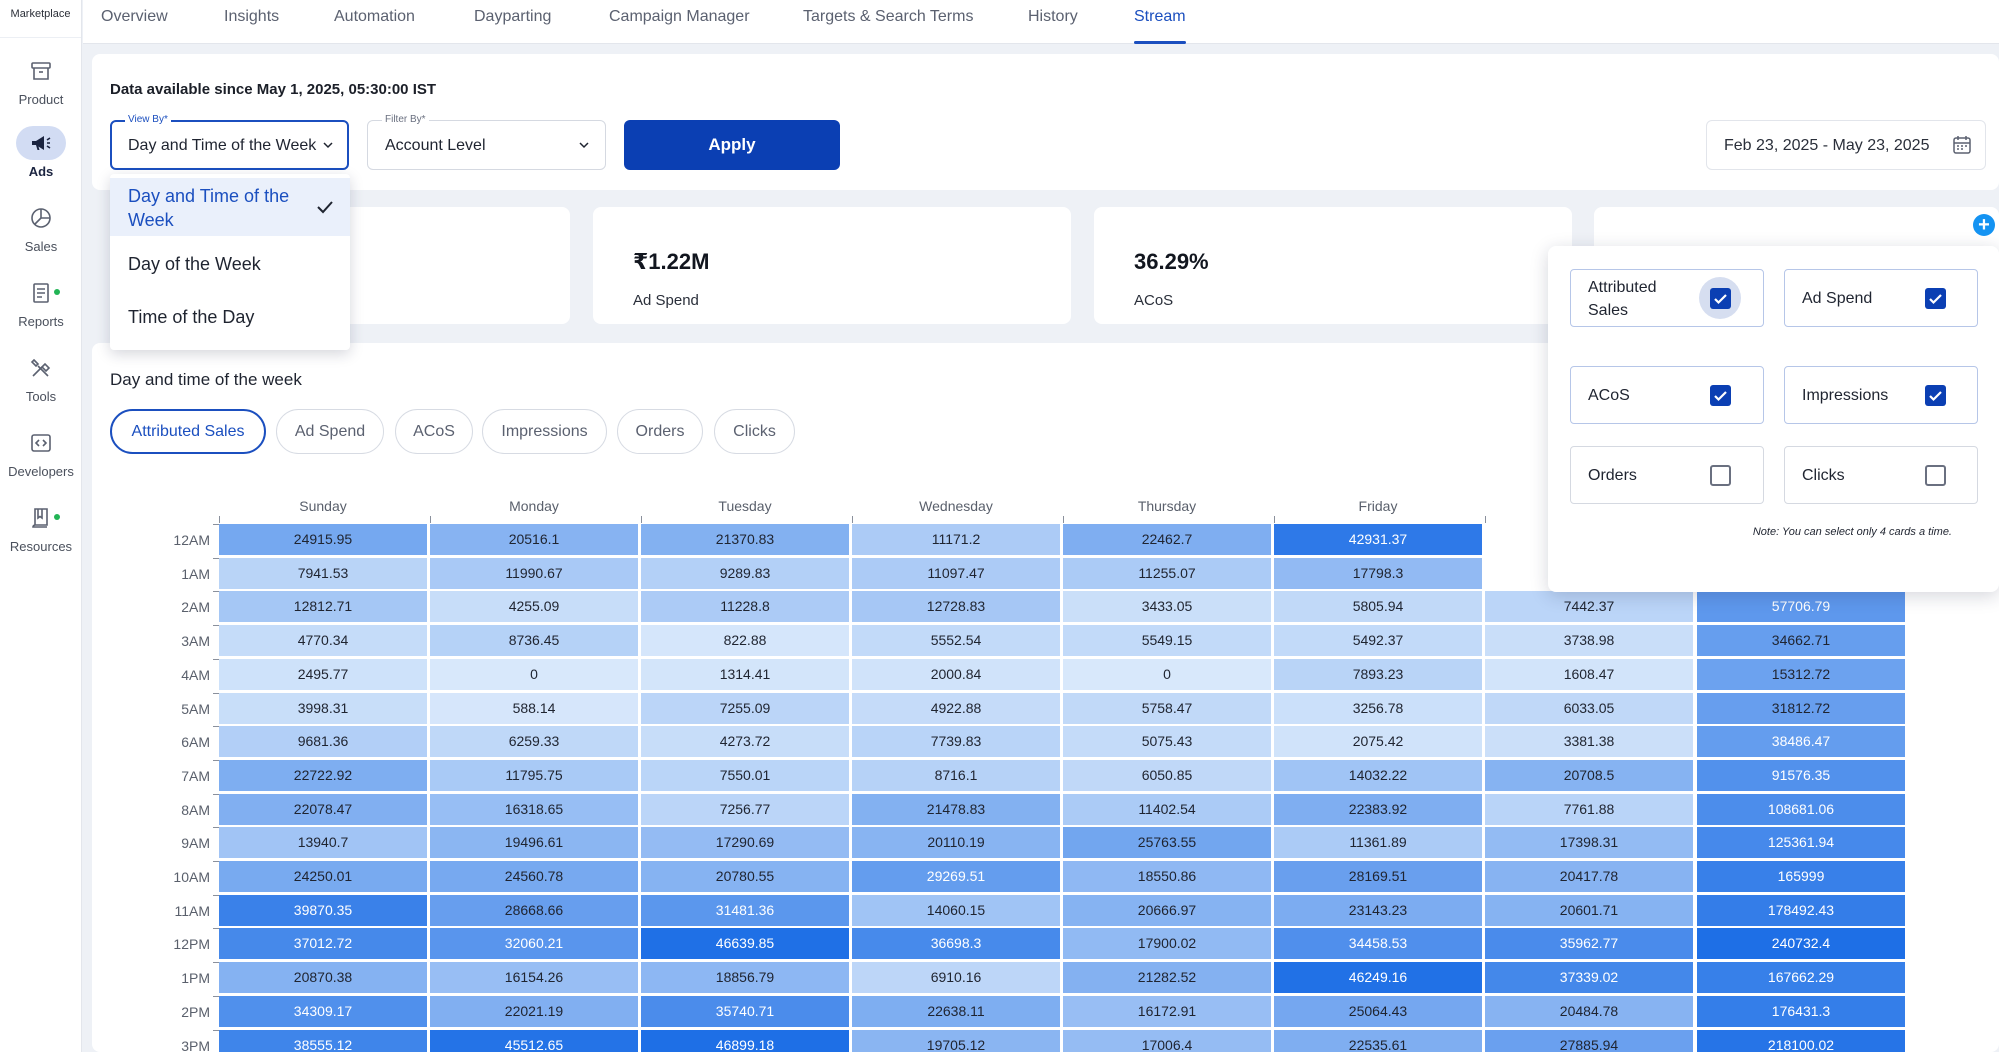  I want to click on heatmap-cell: 2495.77, so click(323, 674).